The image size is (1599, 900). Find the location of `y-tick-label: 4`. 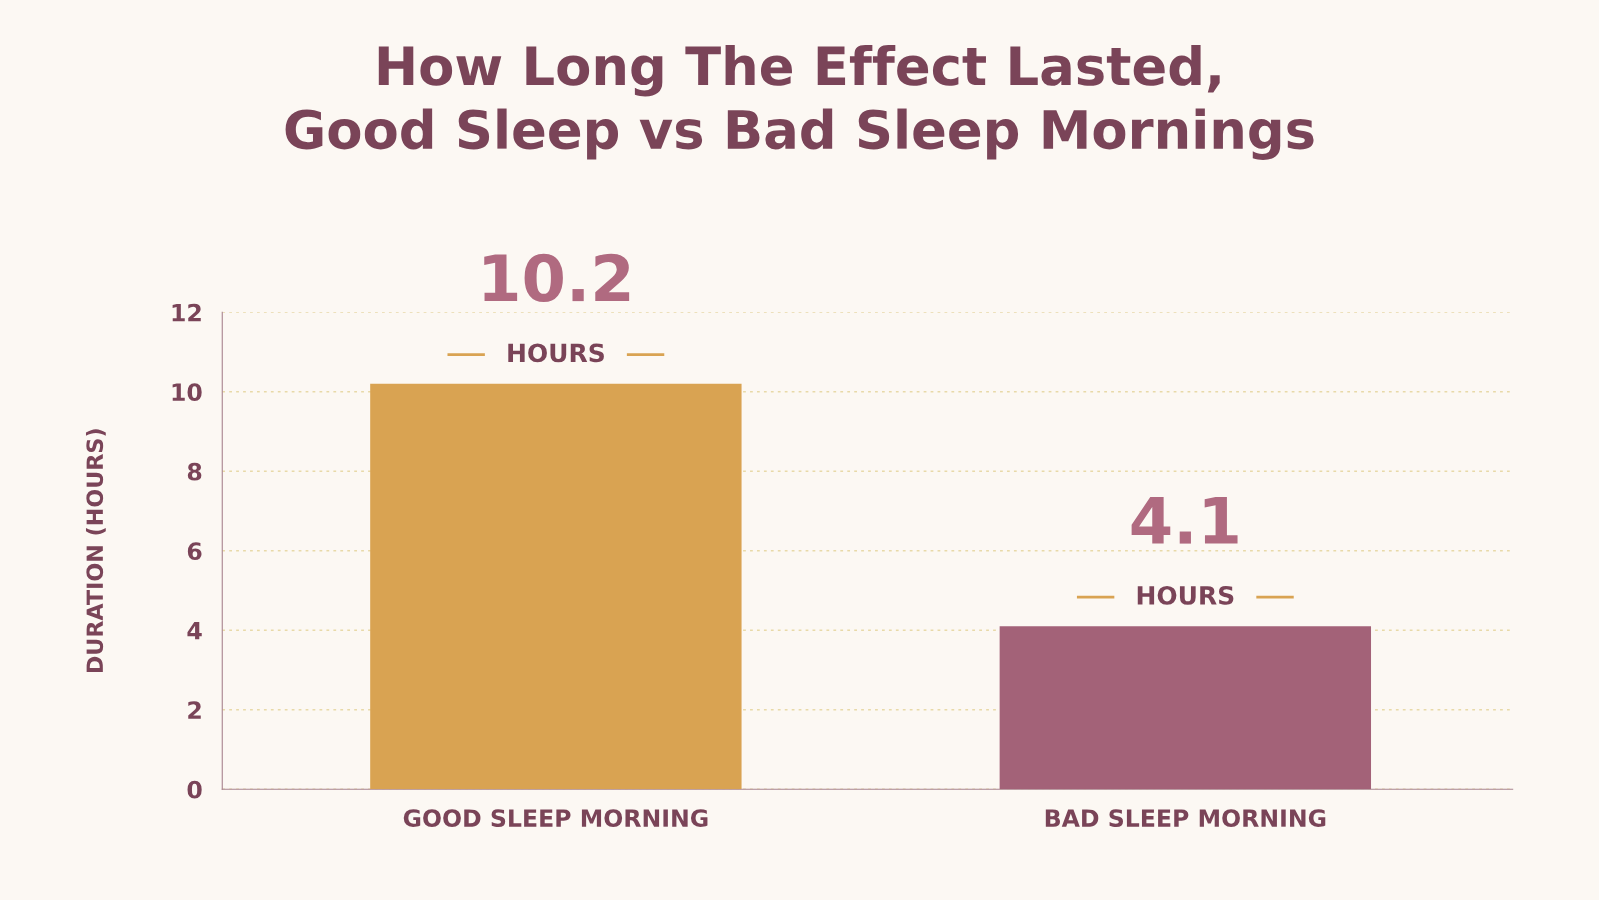

y-tick-label: 4 is located at coordinates (194, 631).